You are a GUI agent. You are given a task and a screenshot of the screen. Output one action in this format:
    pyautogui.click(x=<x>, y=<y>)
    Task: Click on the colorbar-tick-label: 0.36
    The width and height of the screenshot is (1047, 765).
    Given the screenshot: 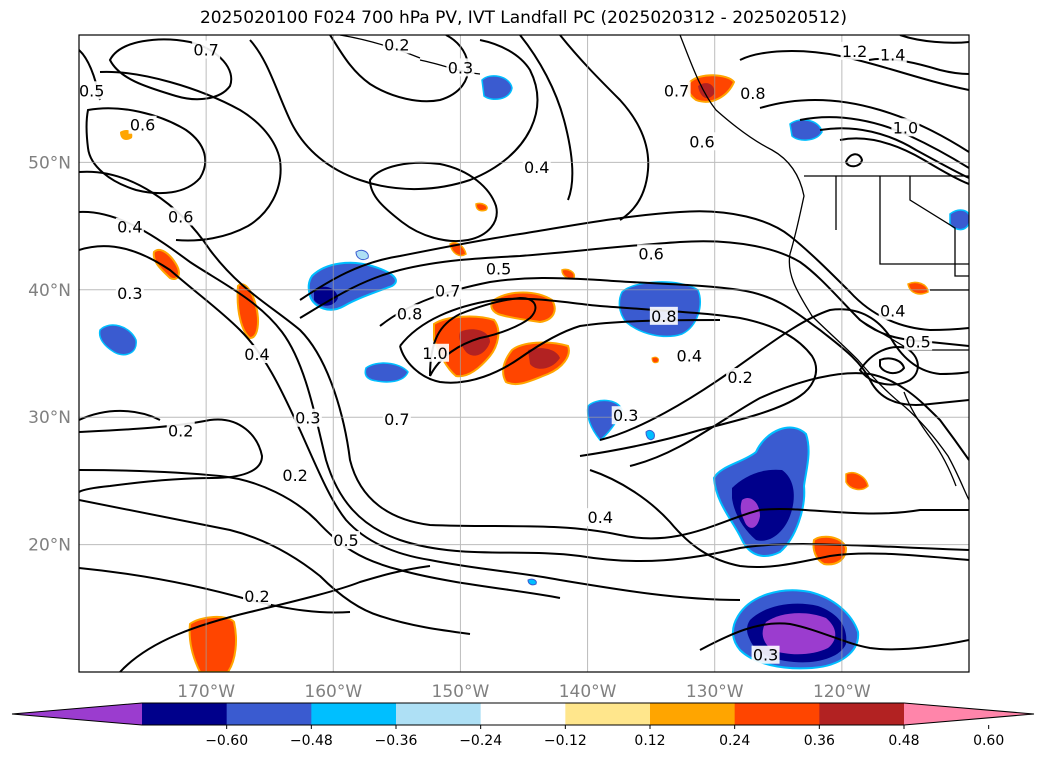 What is the action you would take?
    pyautogui.click(x=819, y=741)
    